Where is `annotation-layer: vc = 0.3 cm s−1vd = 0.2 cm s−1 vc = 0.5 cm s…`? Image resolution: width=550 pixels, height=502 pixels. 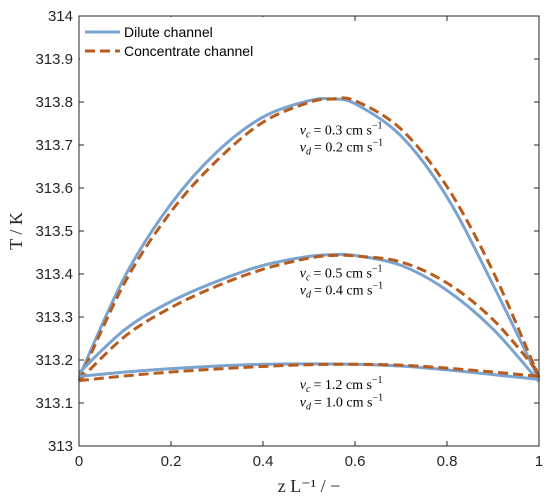 annotation-layer: vc = 0.3 cm s−1vd = 0.2 cm s−1 vc = 0.5 cm s… is located at coordinates (341, 266).